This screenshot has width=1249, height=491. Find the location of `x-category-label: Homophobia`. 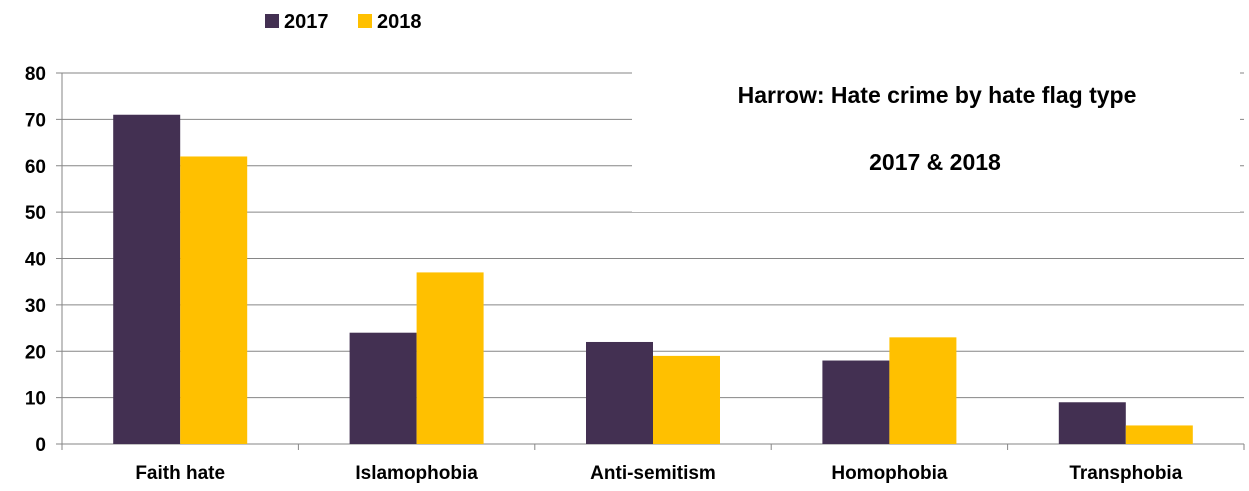

x-category-label: Homophobia is located at coordinates (889, 473).